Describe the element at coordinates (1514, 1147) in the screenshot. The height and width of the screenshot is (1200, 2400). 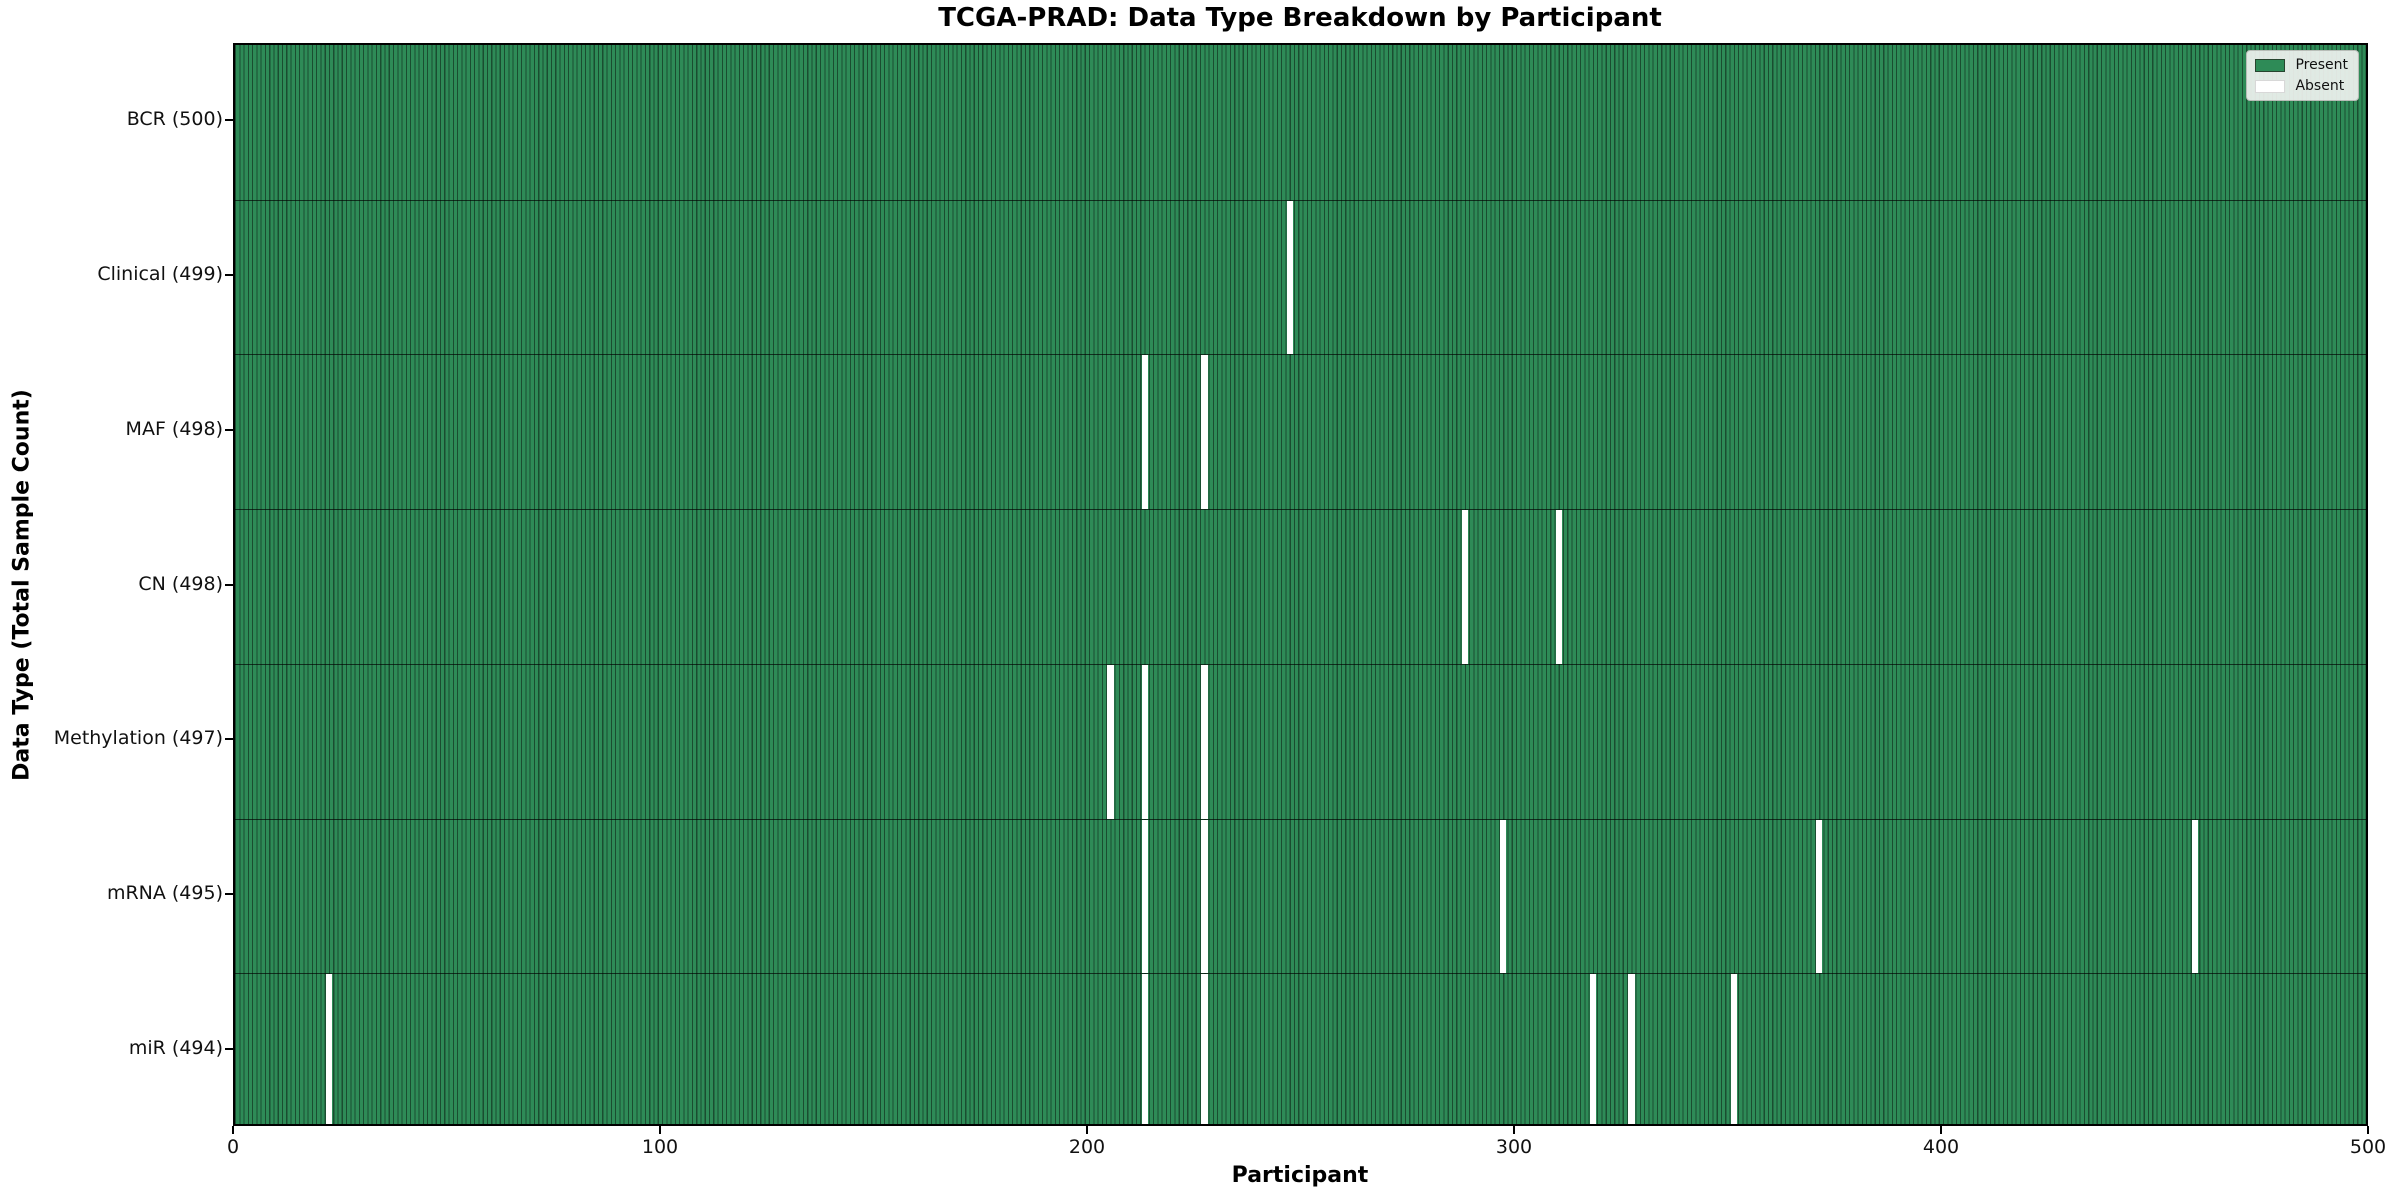
I see `x-tick-label-300: 300` at that location.